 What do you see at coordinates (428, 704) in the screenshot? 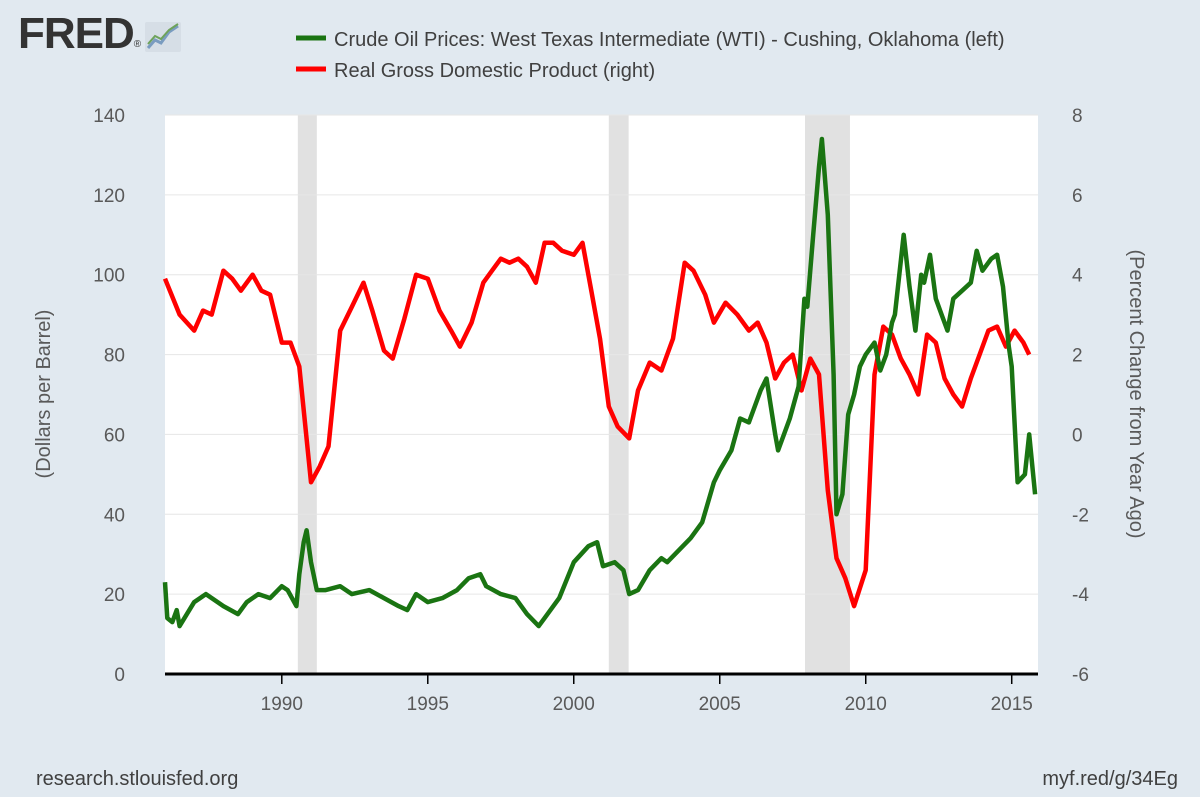
I see `x-tick-label: 1995` at bounding box center [428, 704].